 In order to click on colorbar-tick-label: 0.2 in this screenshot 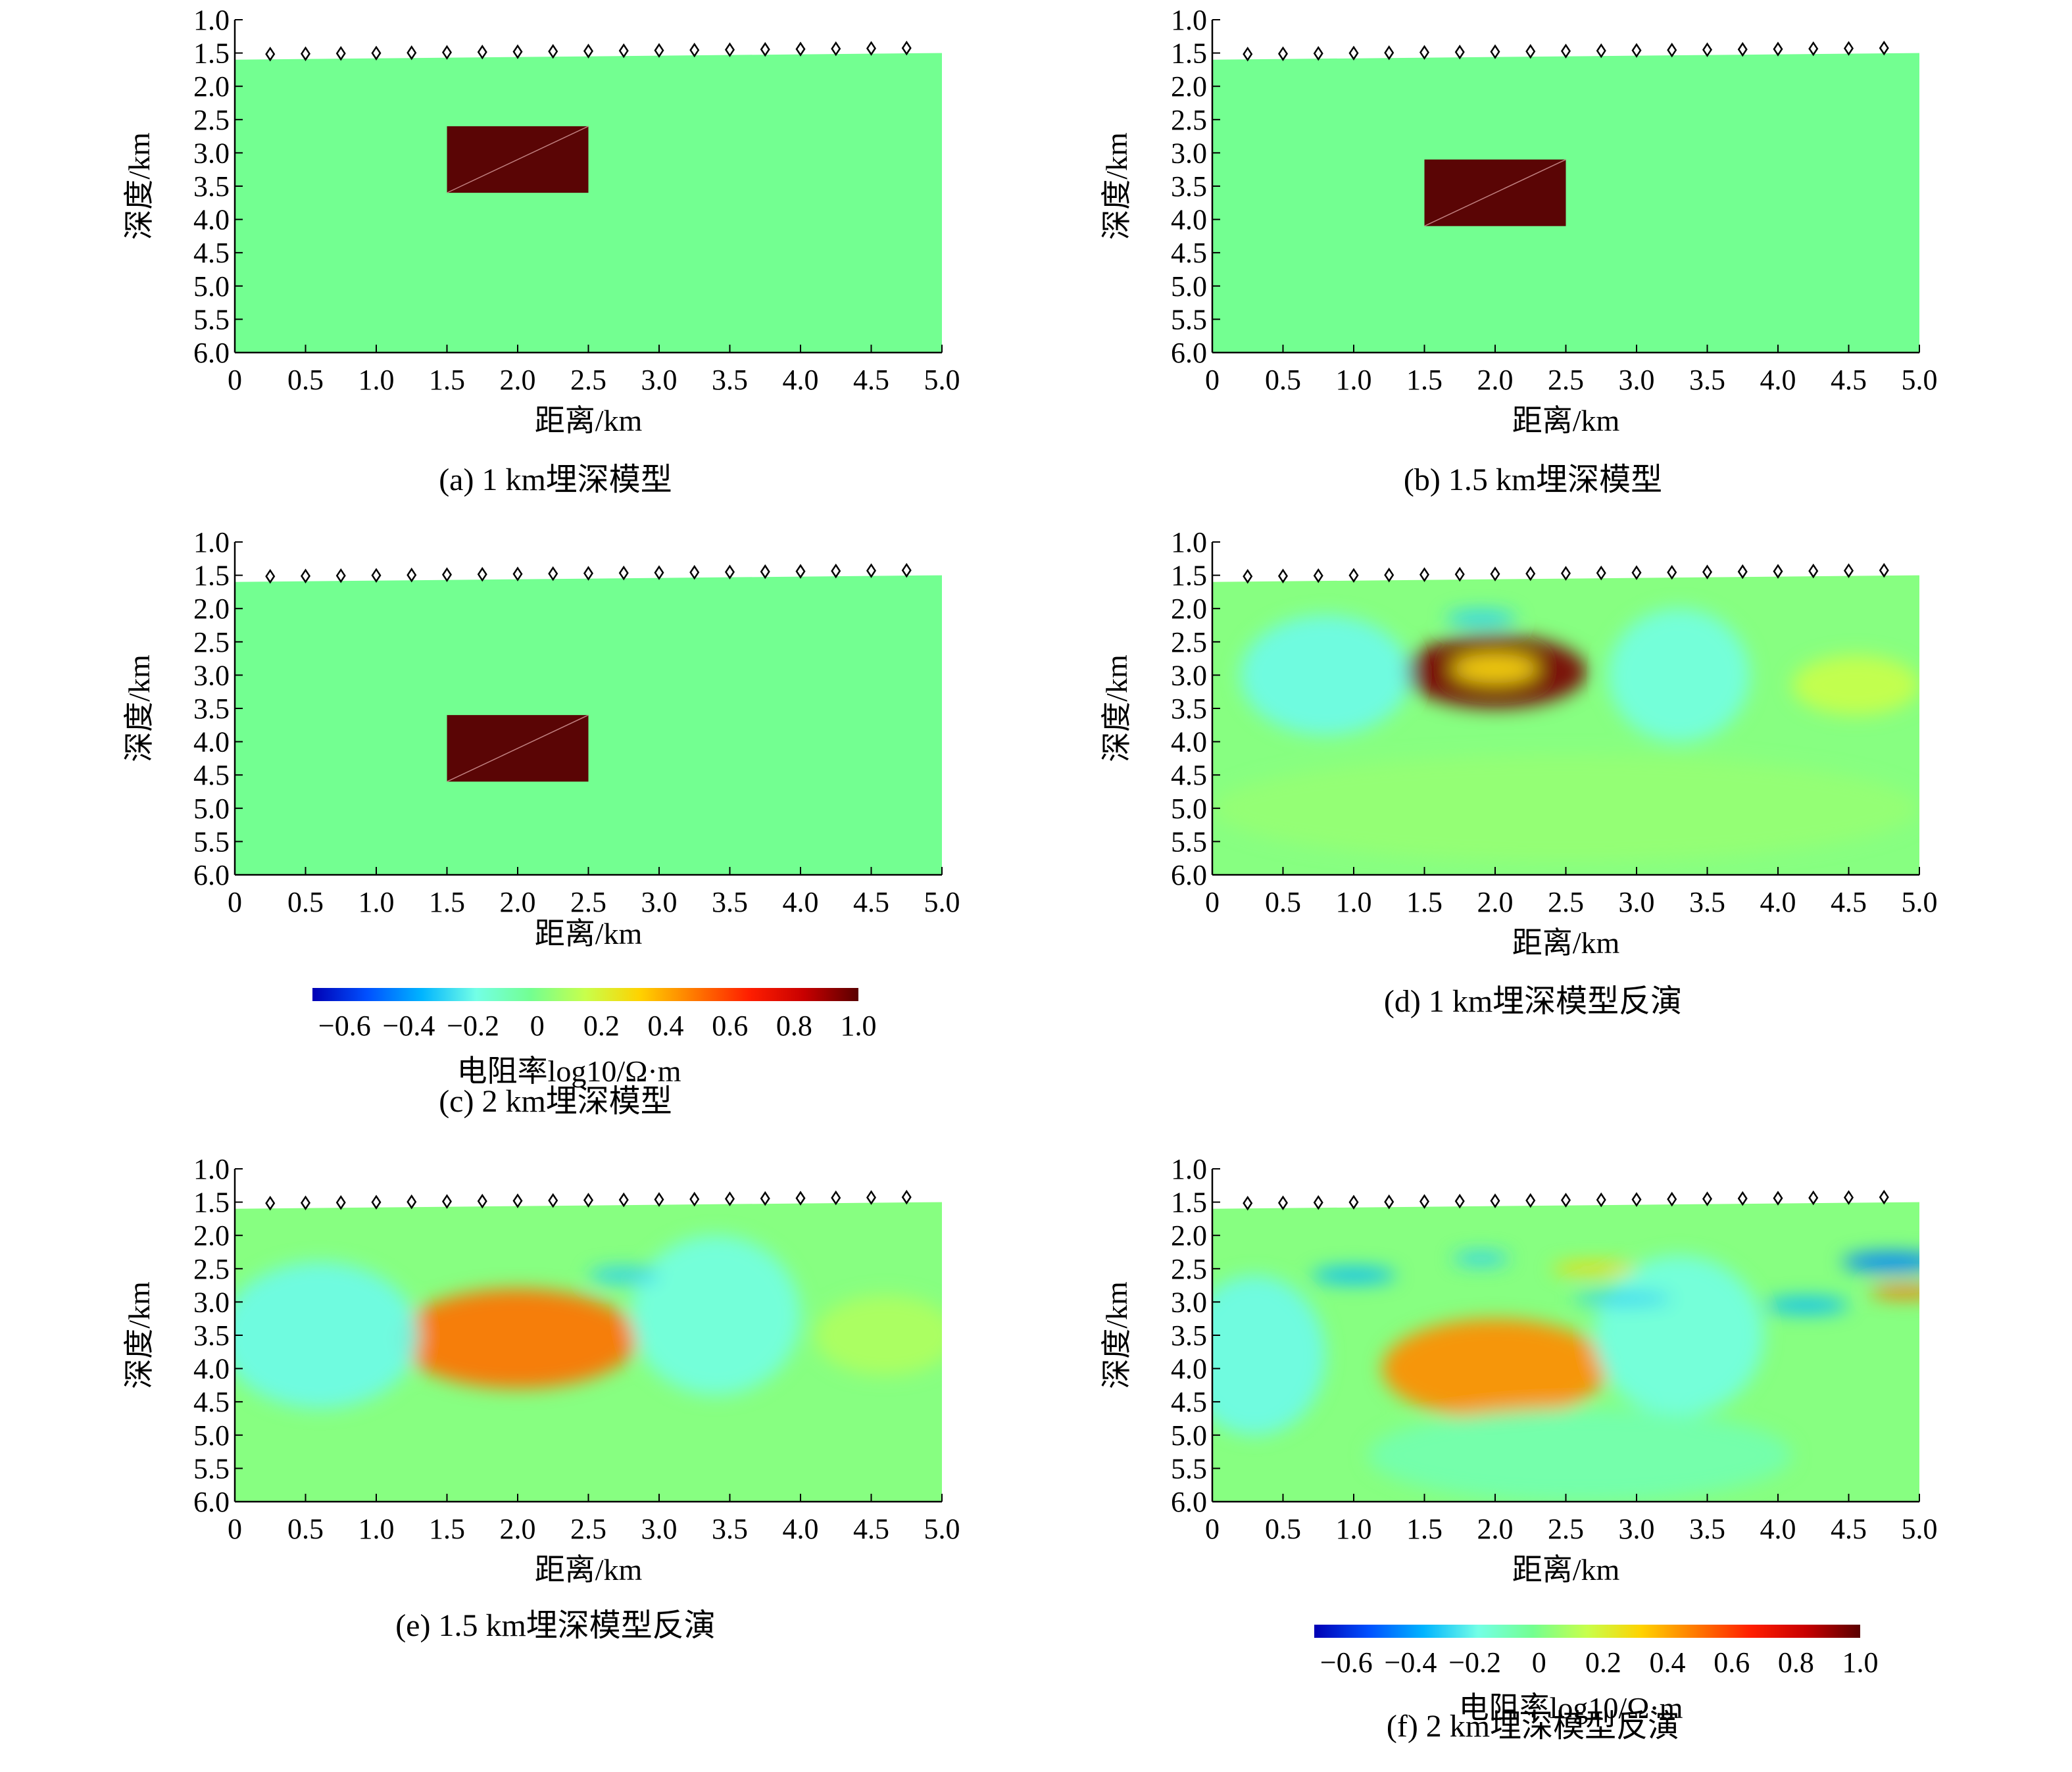, I will do `click(601, 1026)`.